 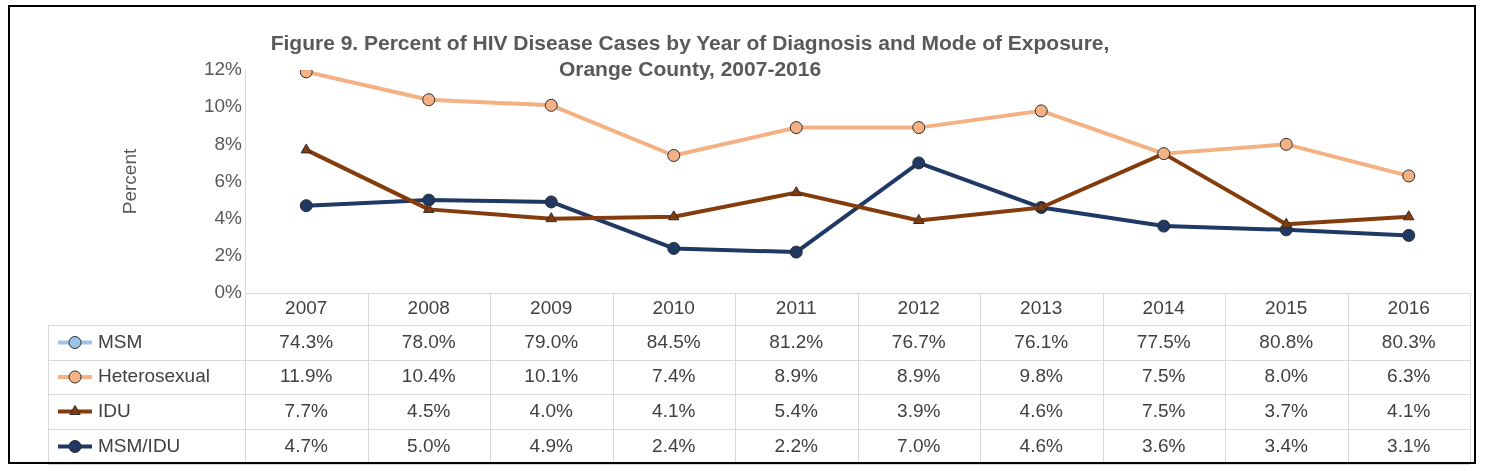 What do you see at coordinates (429, 410) in the screenshot?
I see `data-label: 4.5%` at bounding box center [429, 410].